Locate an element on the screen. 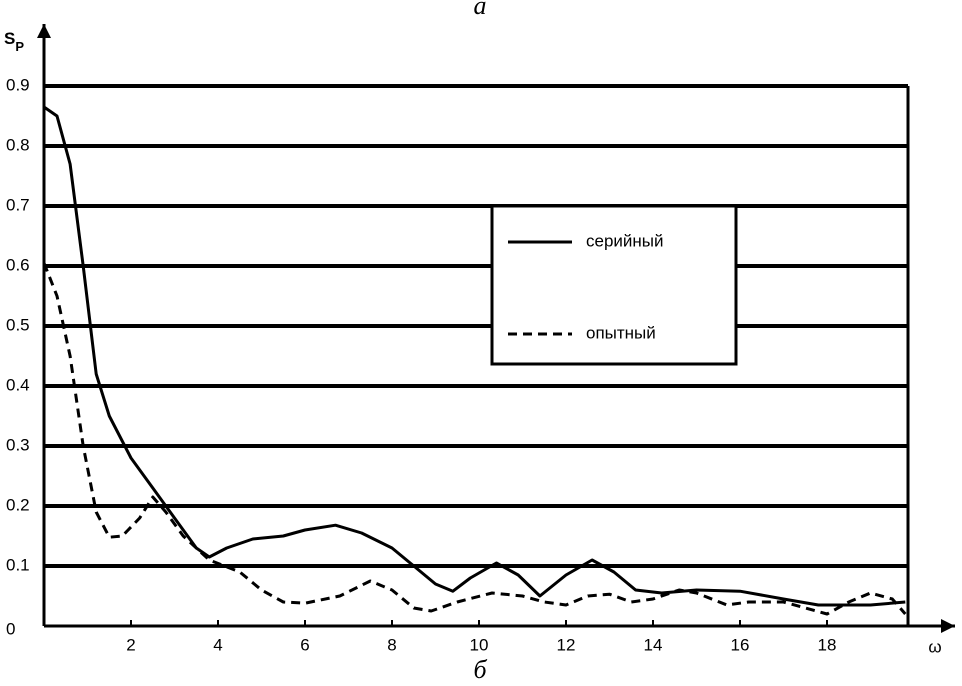 The width and height of the screenshot is (962, 686). y-axis-label: SP is located at coordinates (14, 41).